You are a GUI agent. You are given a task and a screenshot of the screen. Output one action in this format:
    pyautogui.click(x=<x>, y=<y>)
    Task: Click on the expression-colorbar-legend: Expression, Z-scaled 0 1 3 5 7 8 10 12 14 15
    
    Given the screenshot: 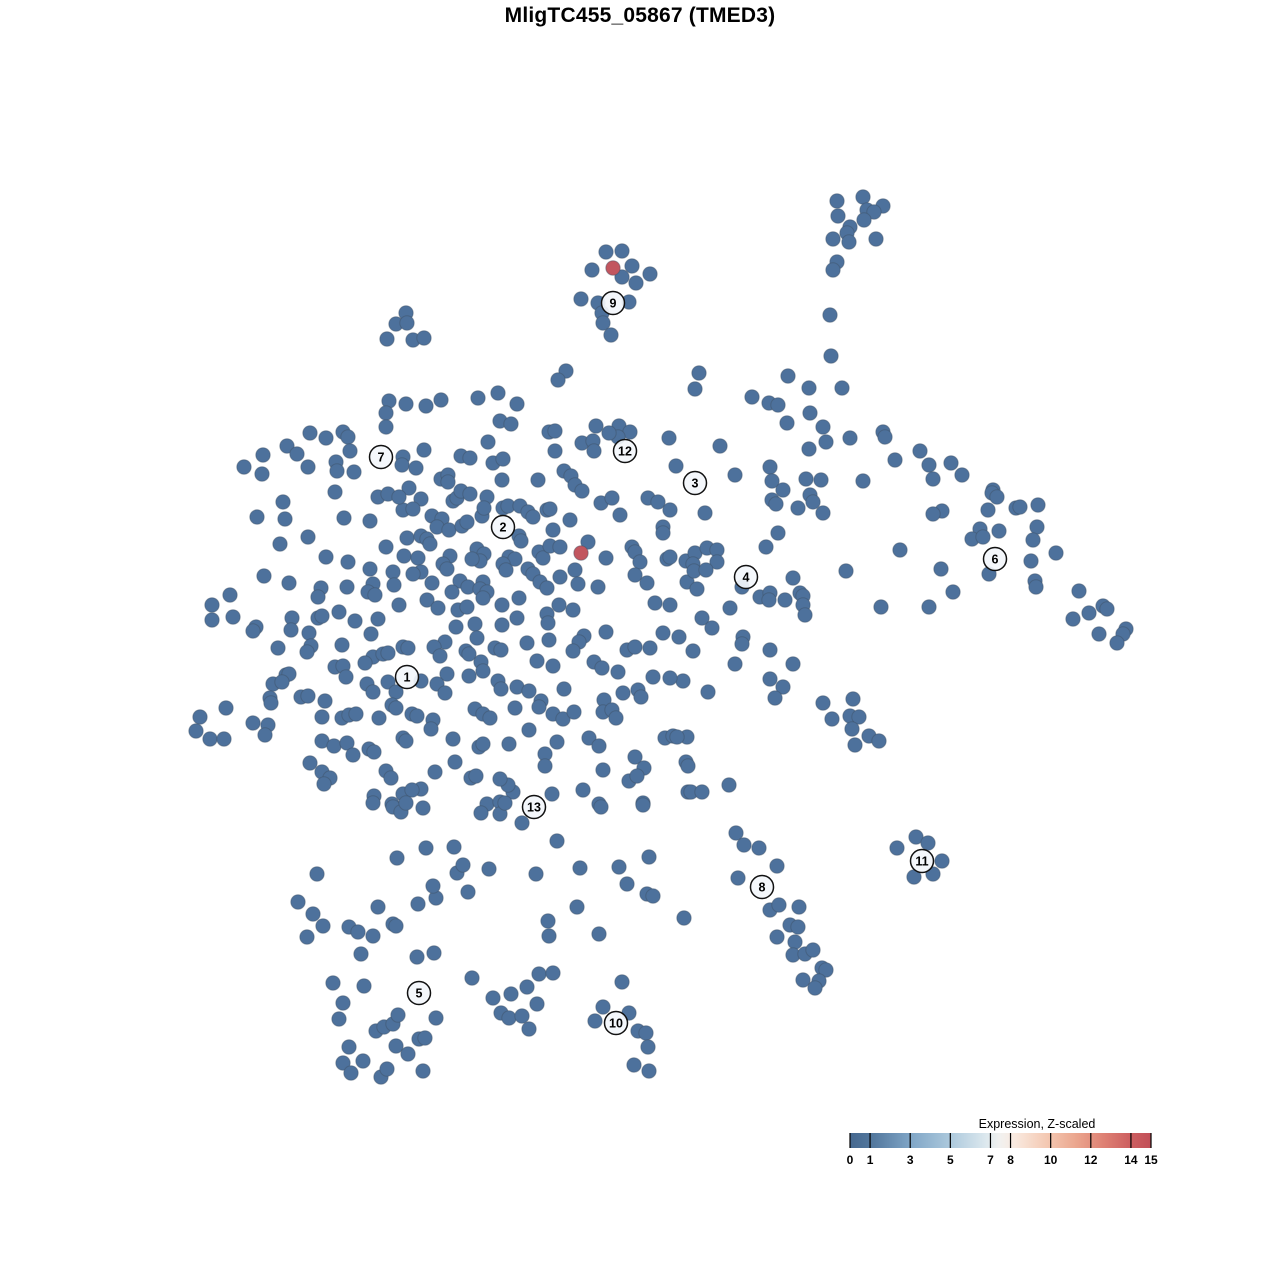 What is the action you would take?
    pyautogui.click(x=1002, y=1142)
    